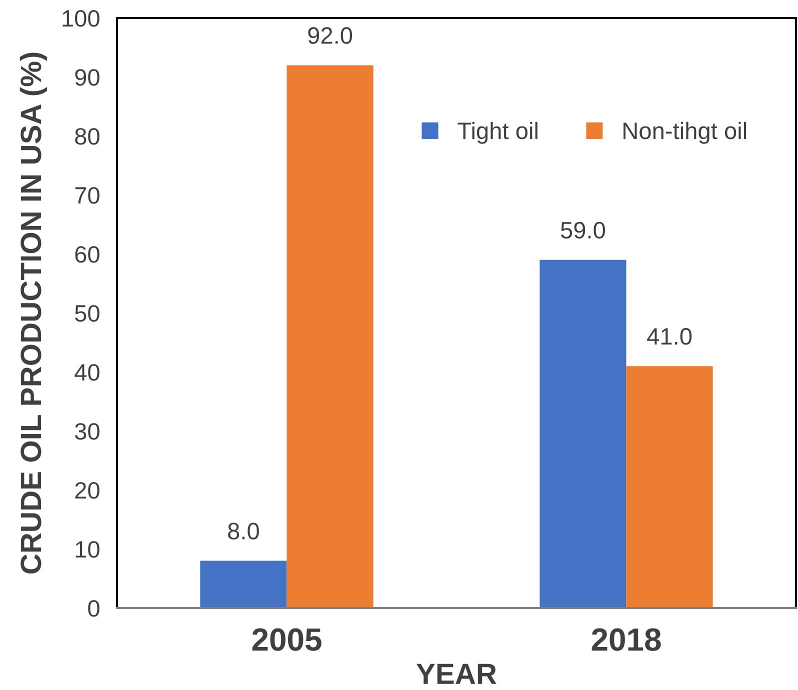  Describe the element at coordinates (583, 230) in the screenshot. I see `data-label: 59.0` at that location.